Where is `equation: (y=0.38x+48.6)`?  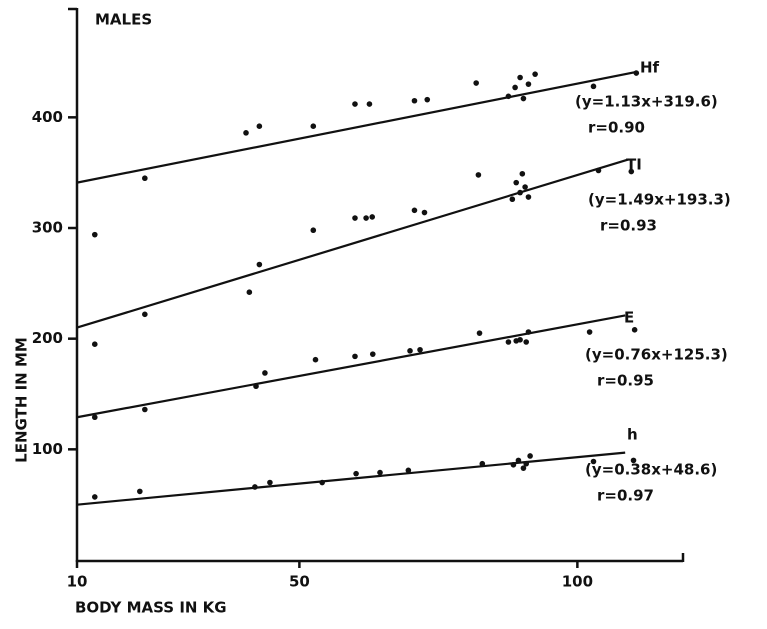
equation: (y=0.38x+48.6) is located at coordinates (651, 470).